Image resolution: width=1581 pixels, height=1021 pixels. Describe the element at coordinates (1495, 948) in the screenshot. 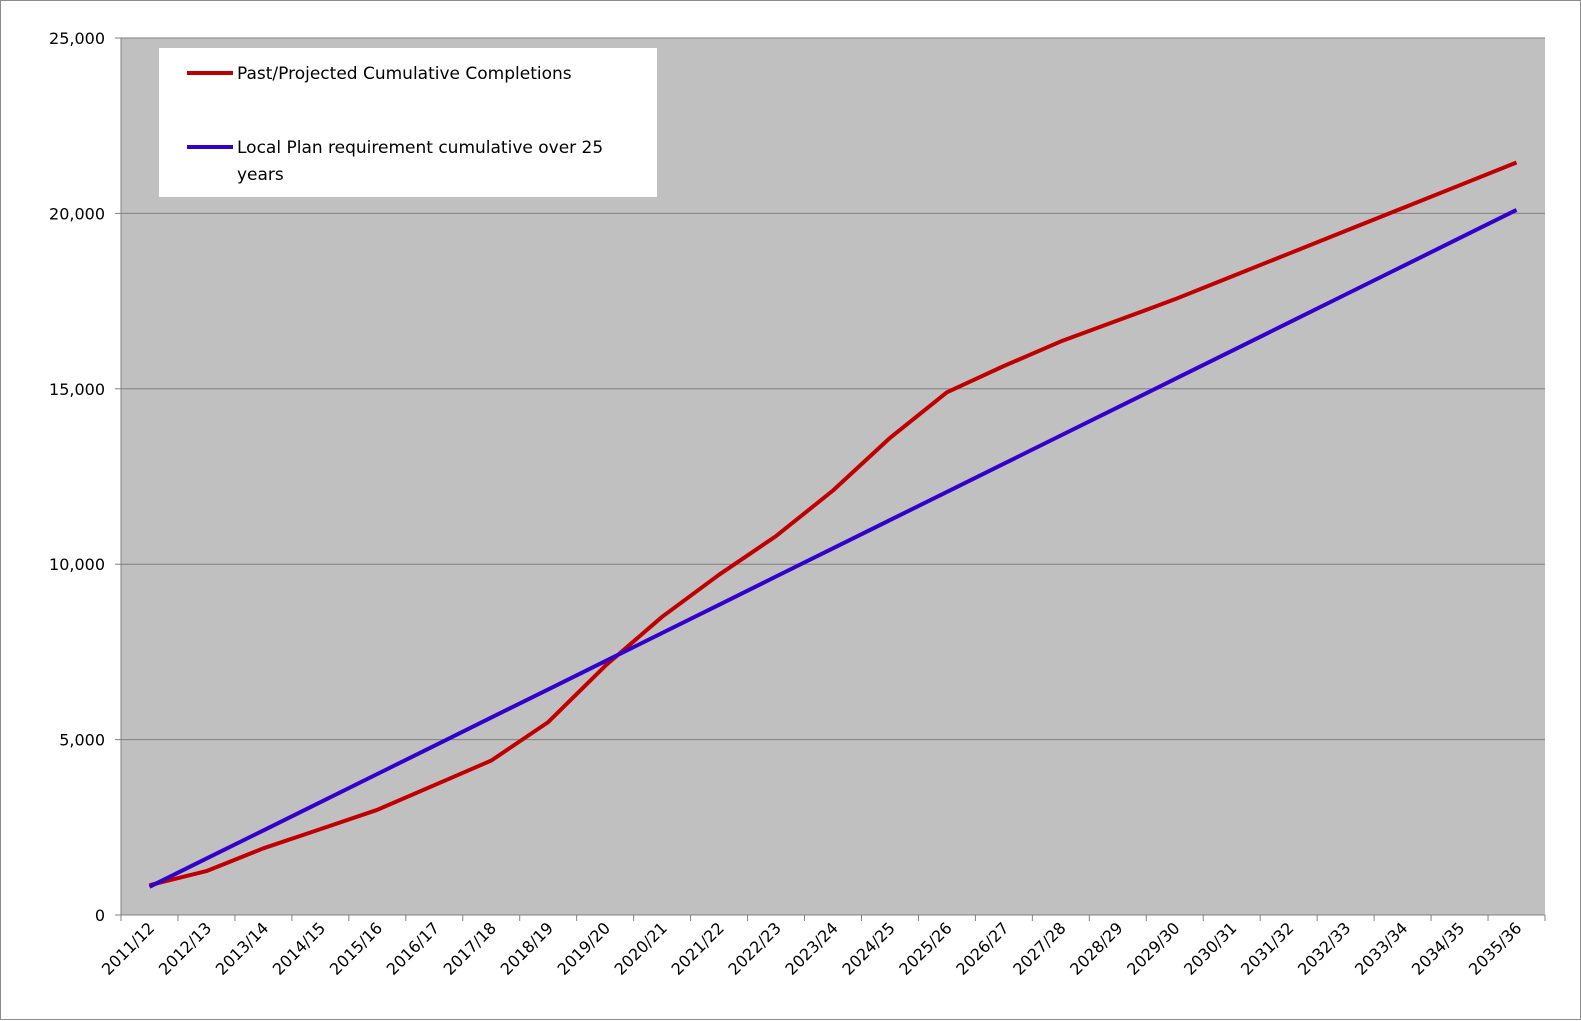

I see `x-tick-label: 2035/36` at that location.